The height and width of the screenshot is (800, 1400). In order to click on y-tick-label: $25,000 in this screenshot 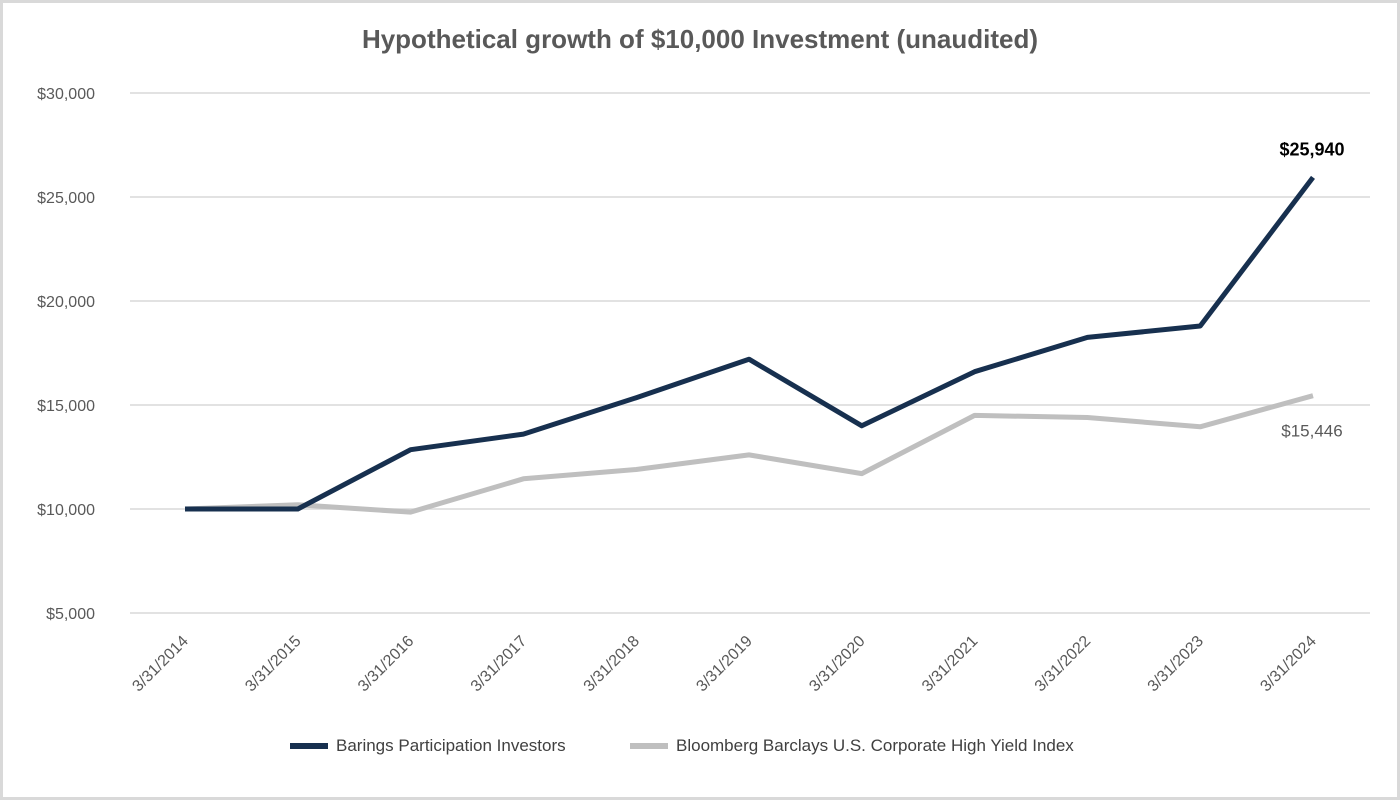, I will do `click(66, 198)`.